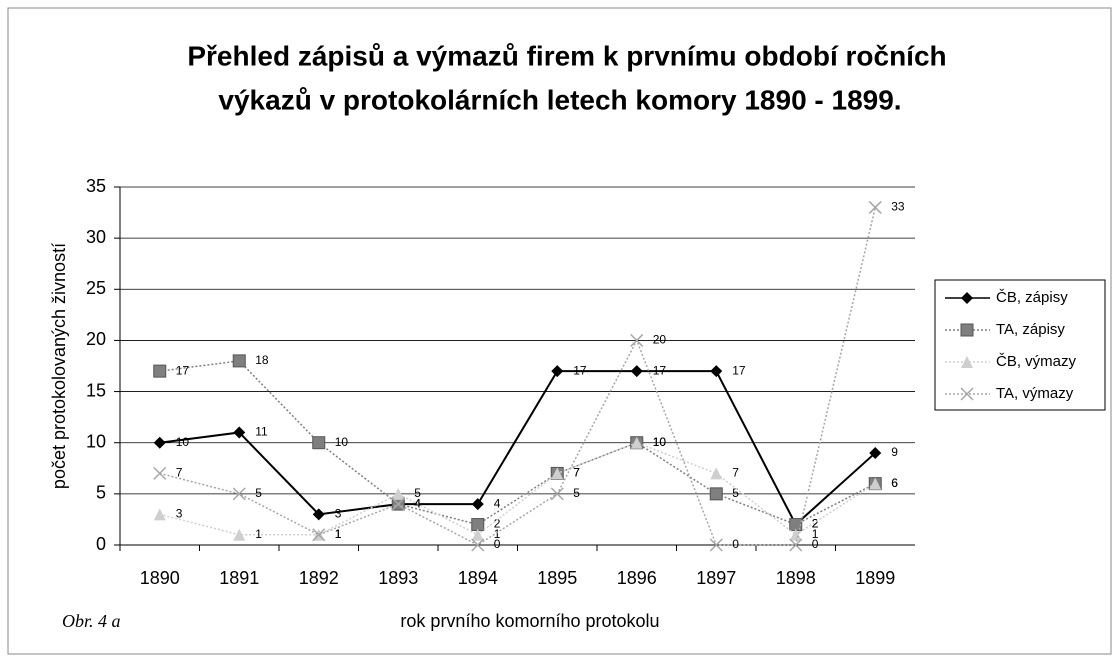 This screenshot has width=1119, height=666. I want to click on y-tick-label: 35, so click(96, 186).